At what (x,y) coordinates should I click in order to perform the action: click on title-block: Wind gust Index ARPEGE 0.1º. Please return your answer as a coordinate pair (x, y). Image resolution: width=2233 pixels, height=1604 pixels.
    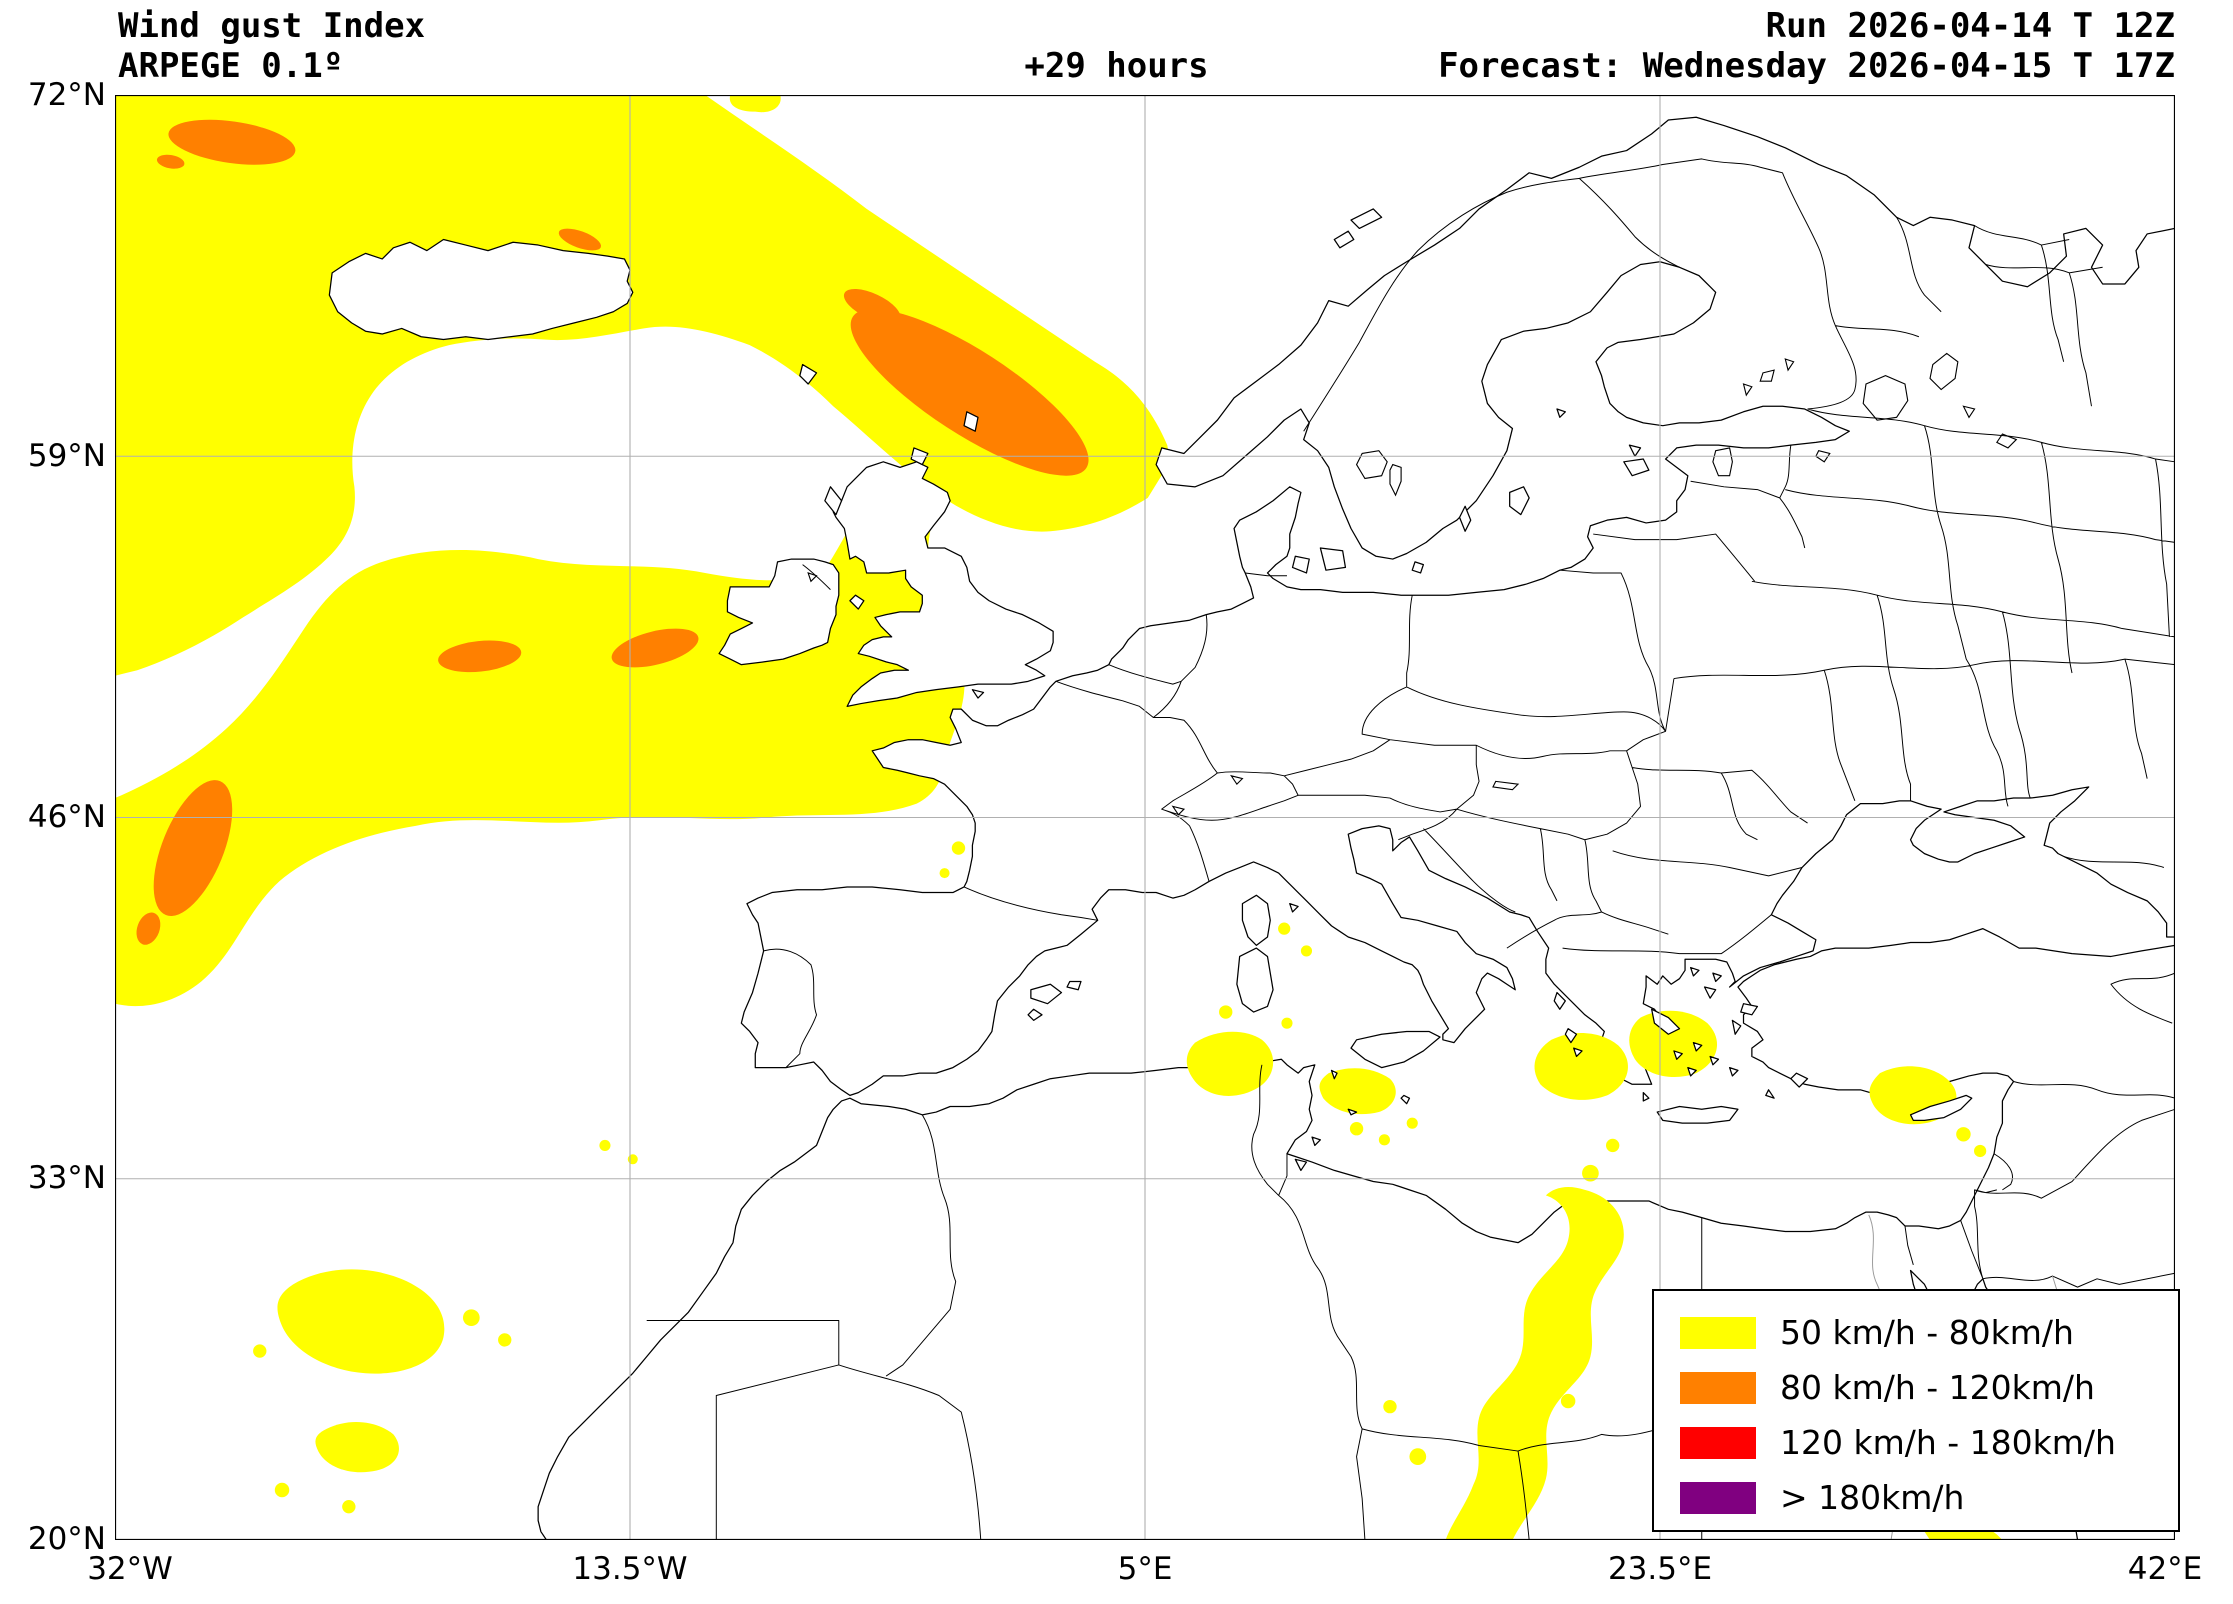
    Looking at the image, I should click on (271, 46).